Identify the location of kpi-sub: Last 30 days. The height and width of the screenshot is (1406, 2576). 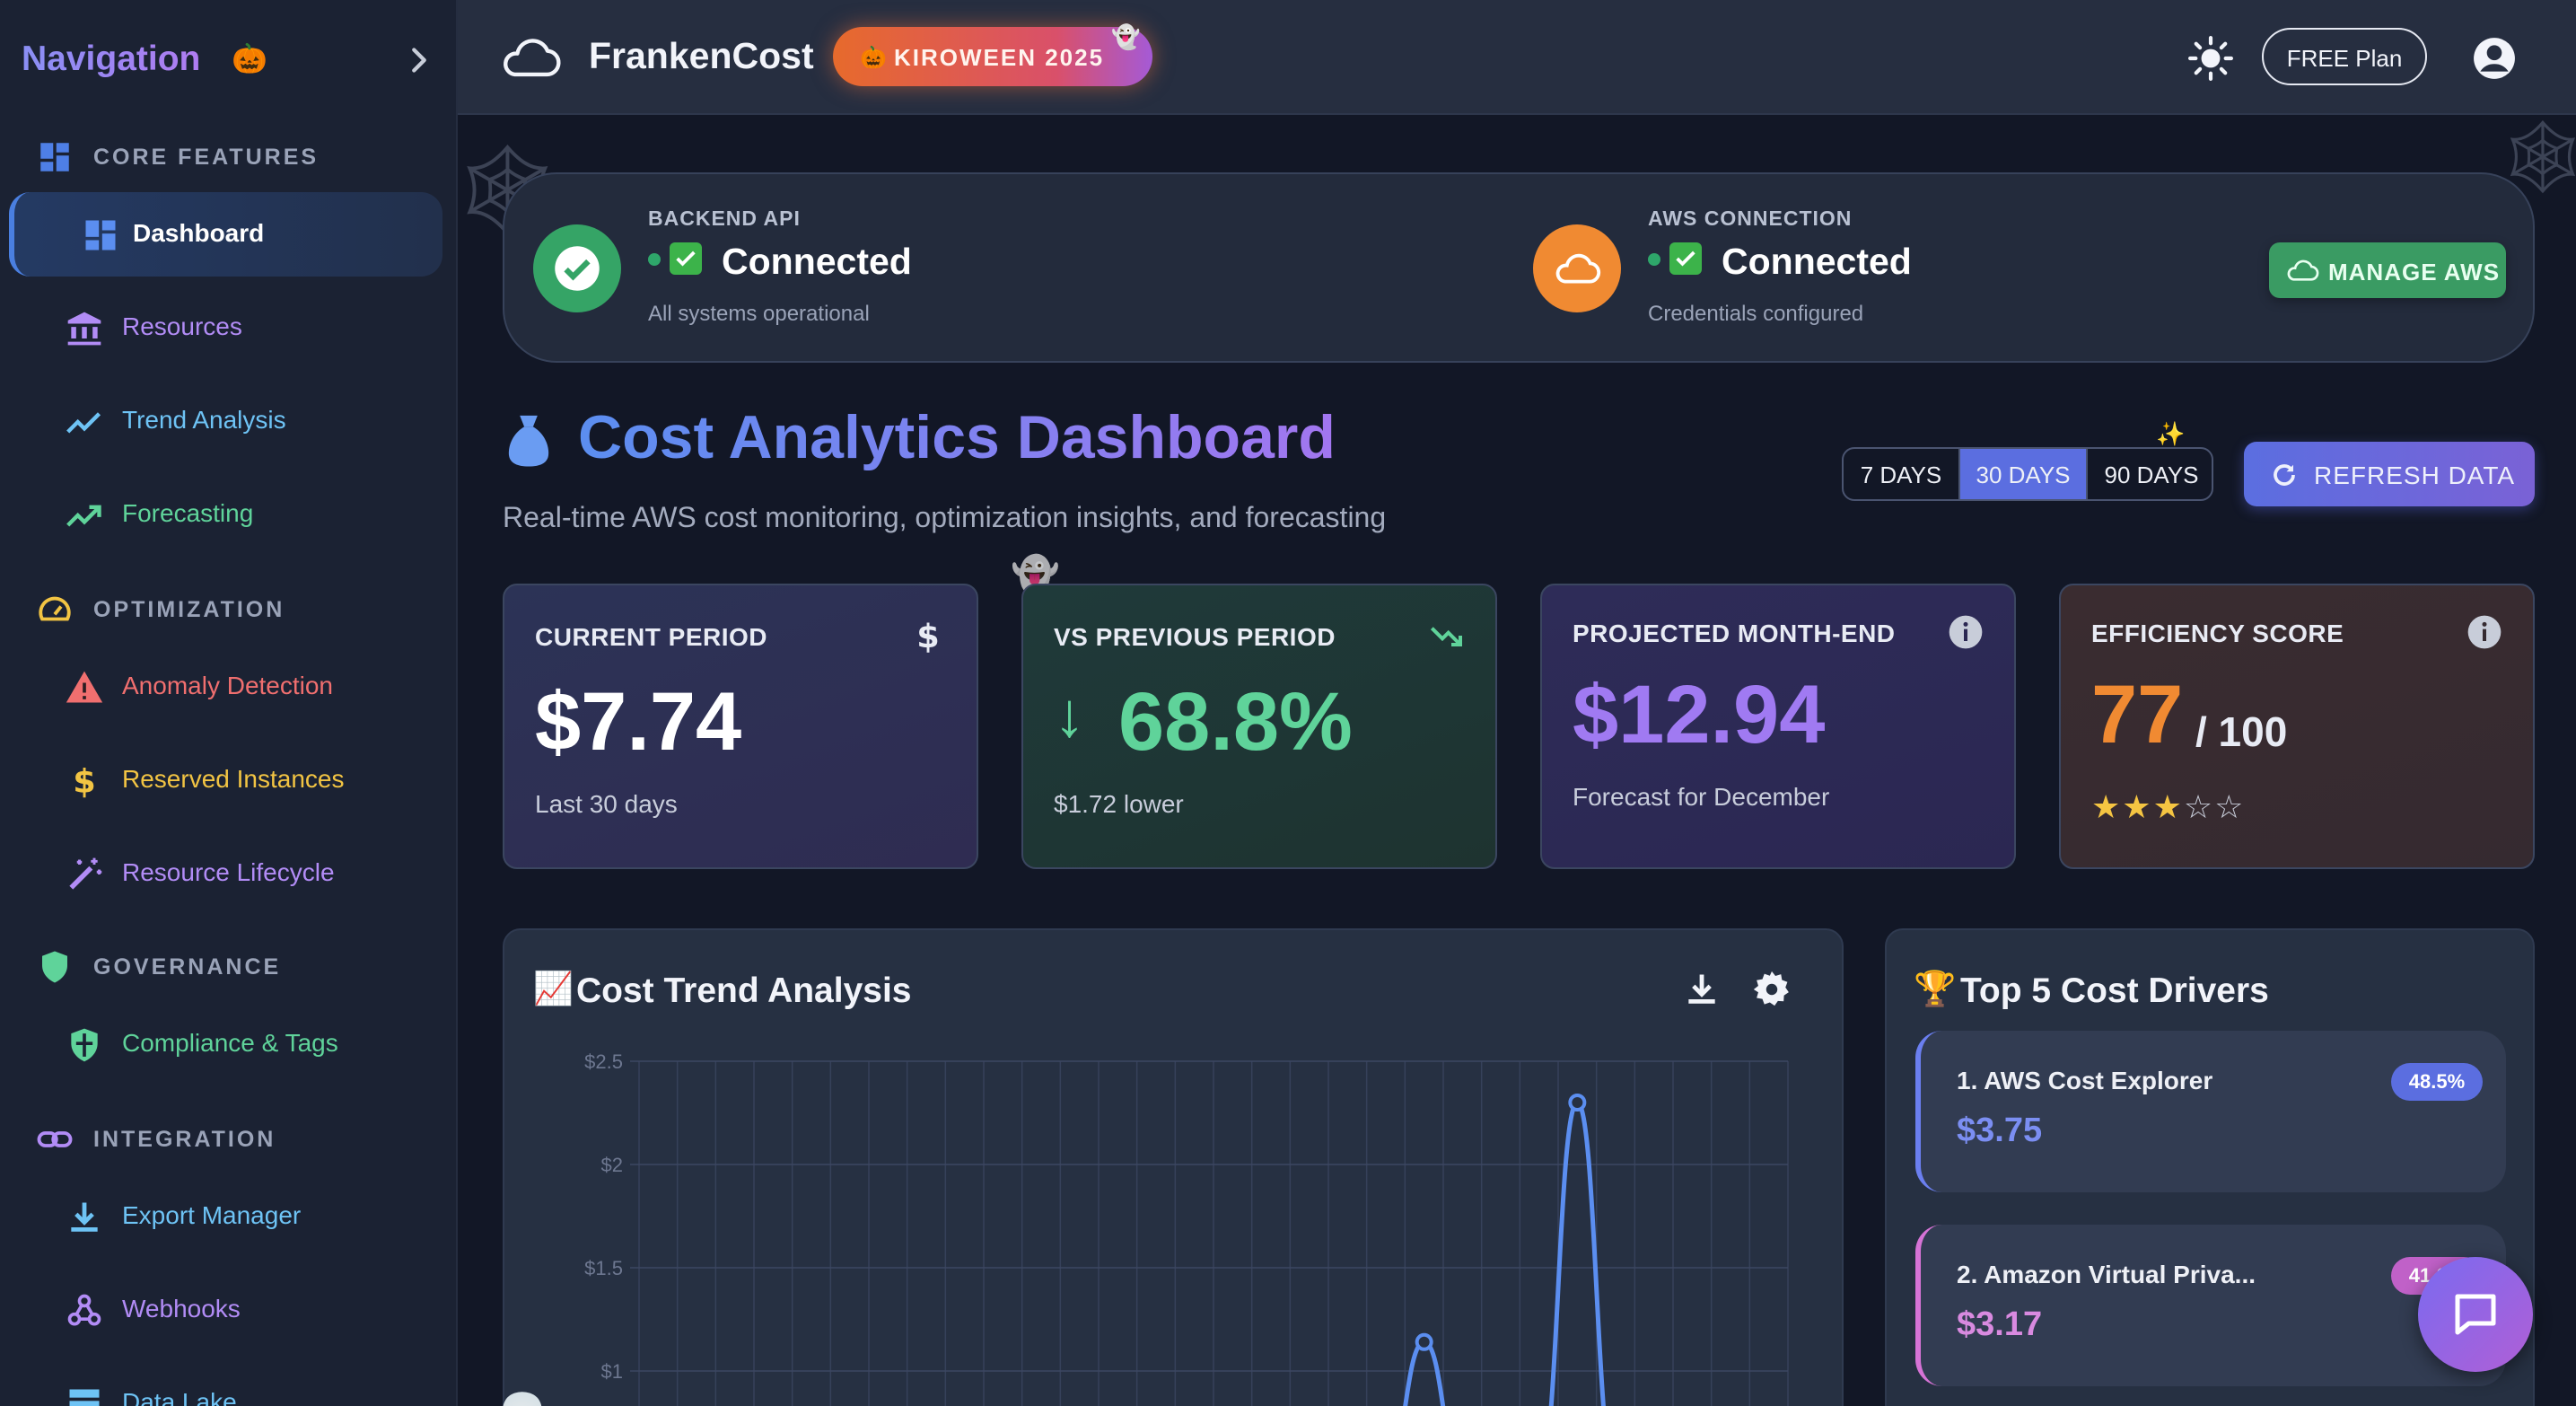
(606, 804).